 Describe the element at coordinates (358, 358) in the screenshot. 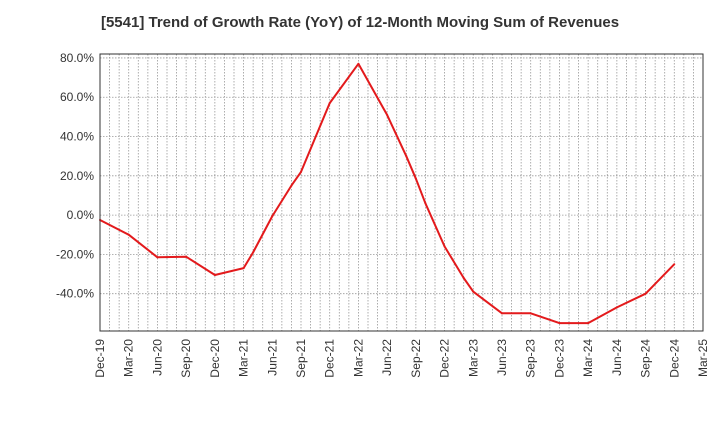

I see `x-tick-label: Mar-22` at that location.